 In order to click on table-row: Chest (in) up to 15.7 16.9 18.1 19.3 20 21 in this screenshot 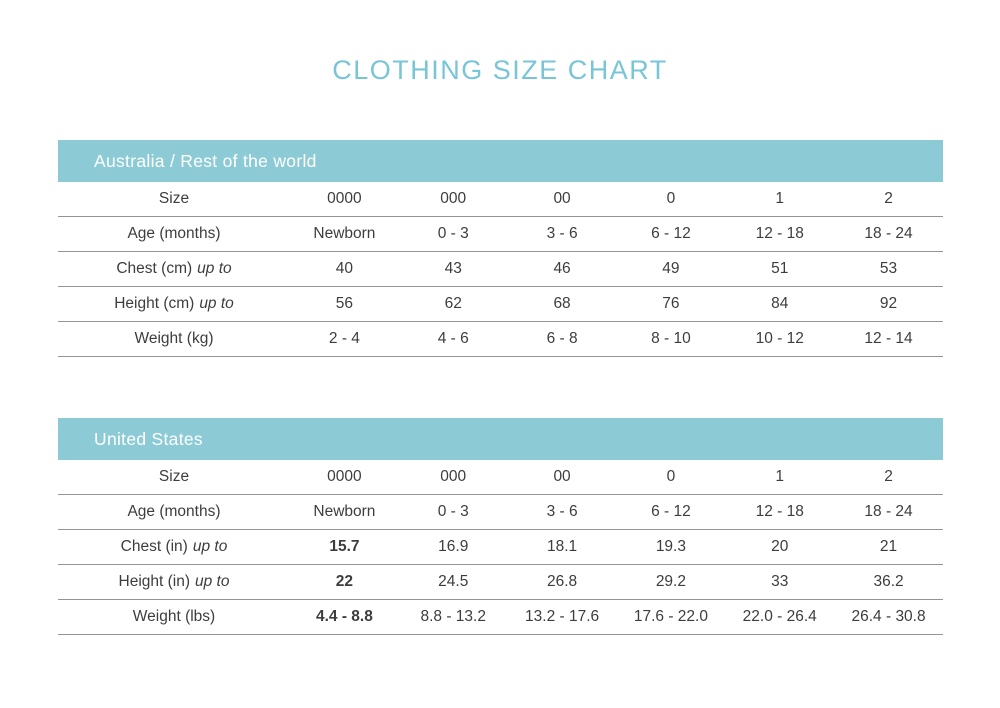, I will do `click(500, 547)`.